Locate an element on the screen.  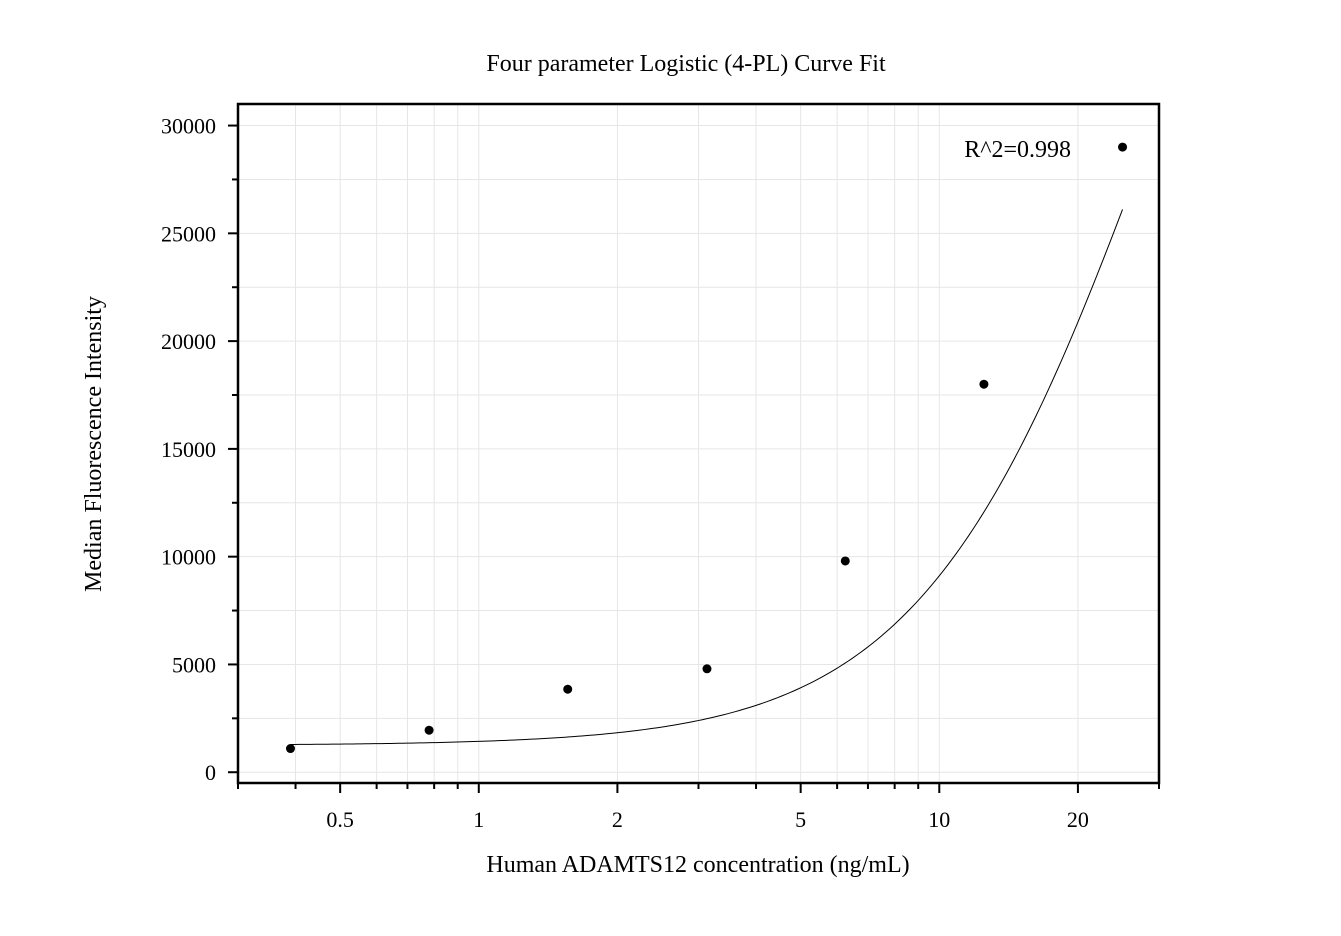
x-tick-label: 10 is located at coordinates (939, 819).